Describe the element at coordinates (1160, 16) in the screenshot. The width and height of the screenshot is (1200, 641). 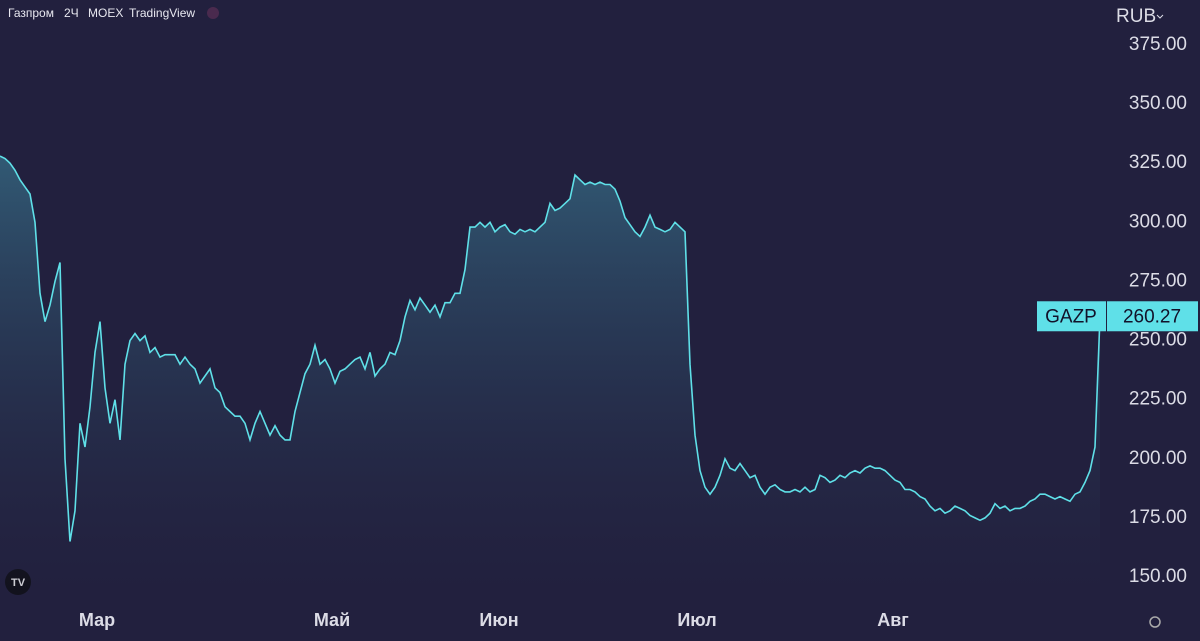
I see `currency-arrow` at that location.